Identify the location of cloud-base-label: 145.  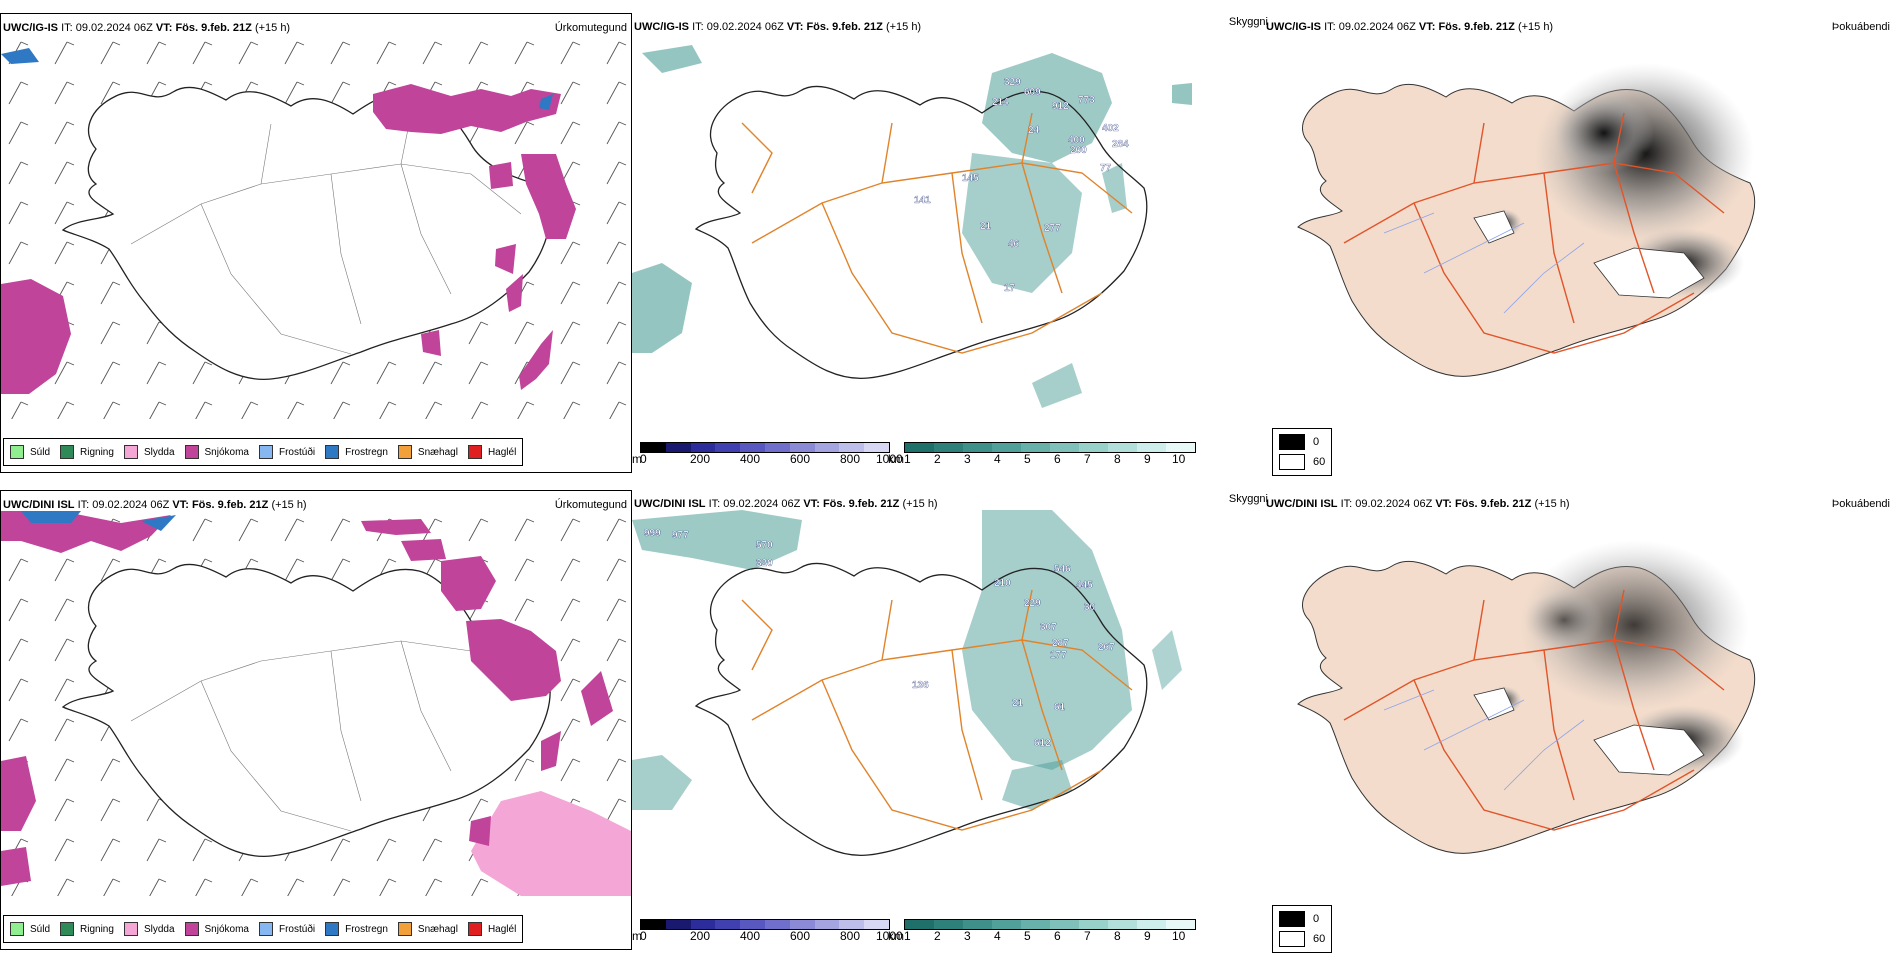
(970, 178).